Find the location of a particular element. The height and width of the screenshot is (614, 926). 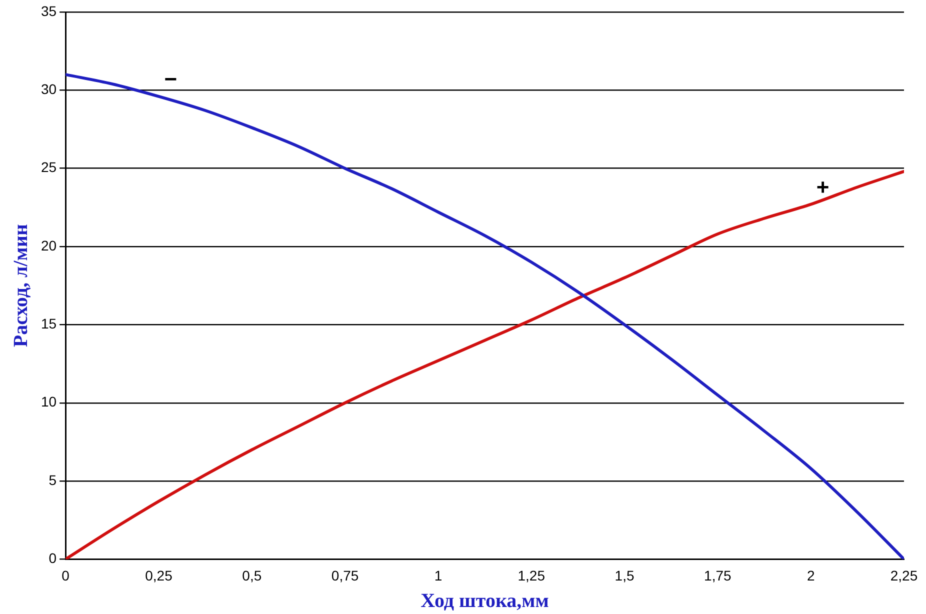

x-tick-label: 0,25 is located at coordinates (159, 575).